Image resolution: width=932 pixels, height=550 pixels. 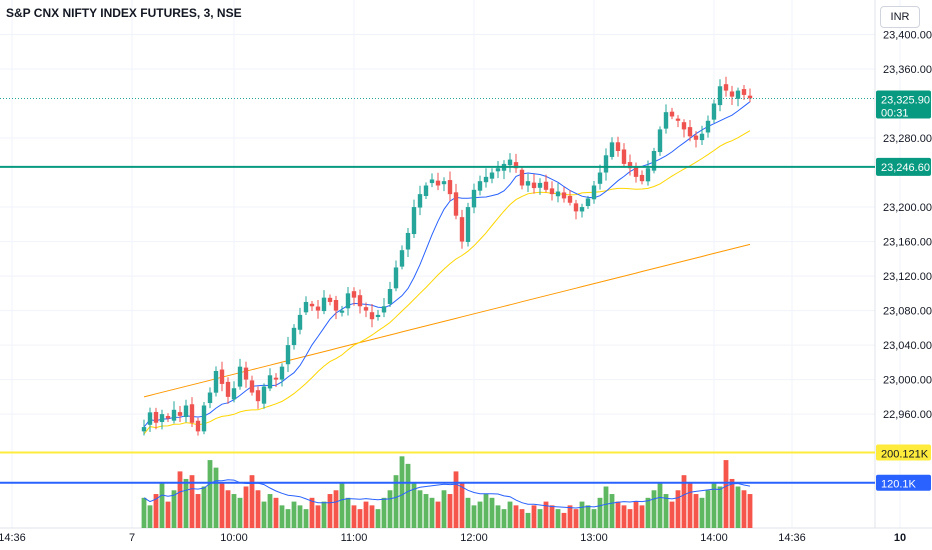 What do you see at coordinates (895, 113) in the screenshot?
I see `last-price-tag-text: 00:31` at bounding box center [895, 113].